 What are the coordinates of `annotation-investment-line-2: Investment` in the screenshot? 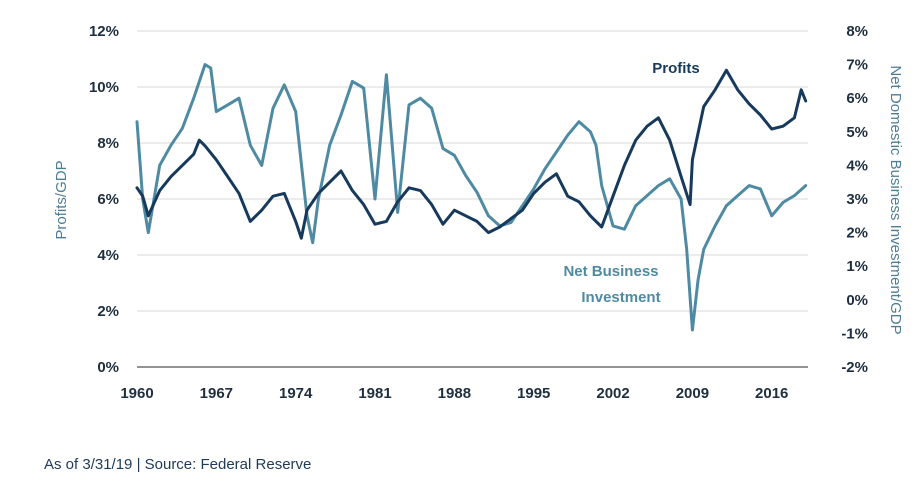 It's located at (620, 297).